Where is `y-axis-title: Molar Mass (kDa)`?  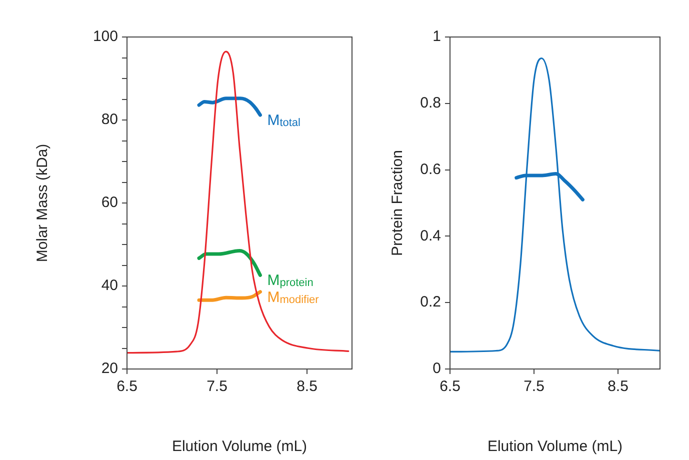 y-axis-title: Molar Mass (kDa) is located at coordinates (43, 203).